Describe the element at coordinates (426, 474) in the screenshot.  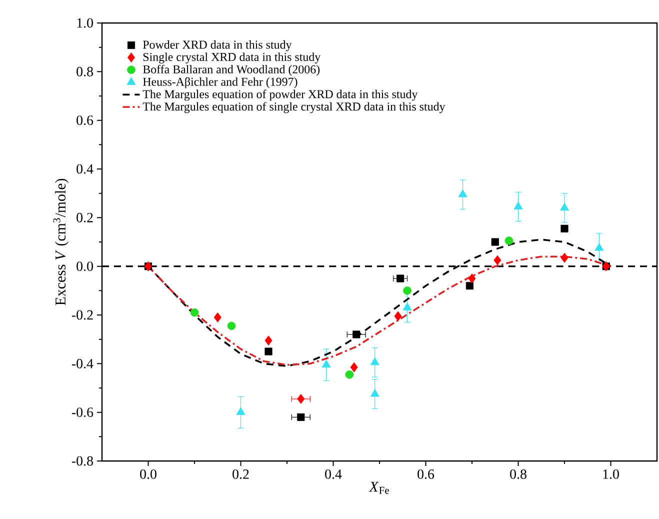
I see `x-tick-label: 0.6` at that location.